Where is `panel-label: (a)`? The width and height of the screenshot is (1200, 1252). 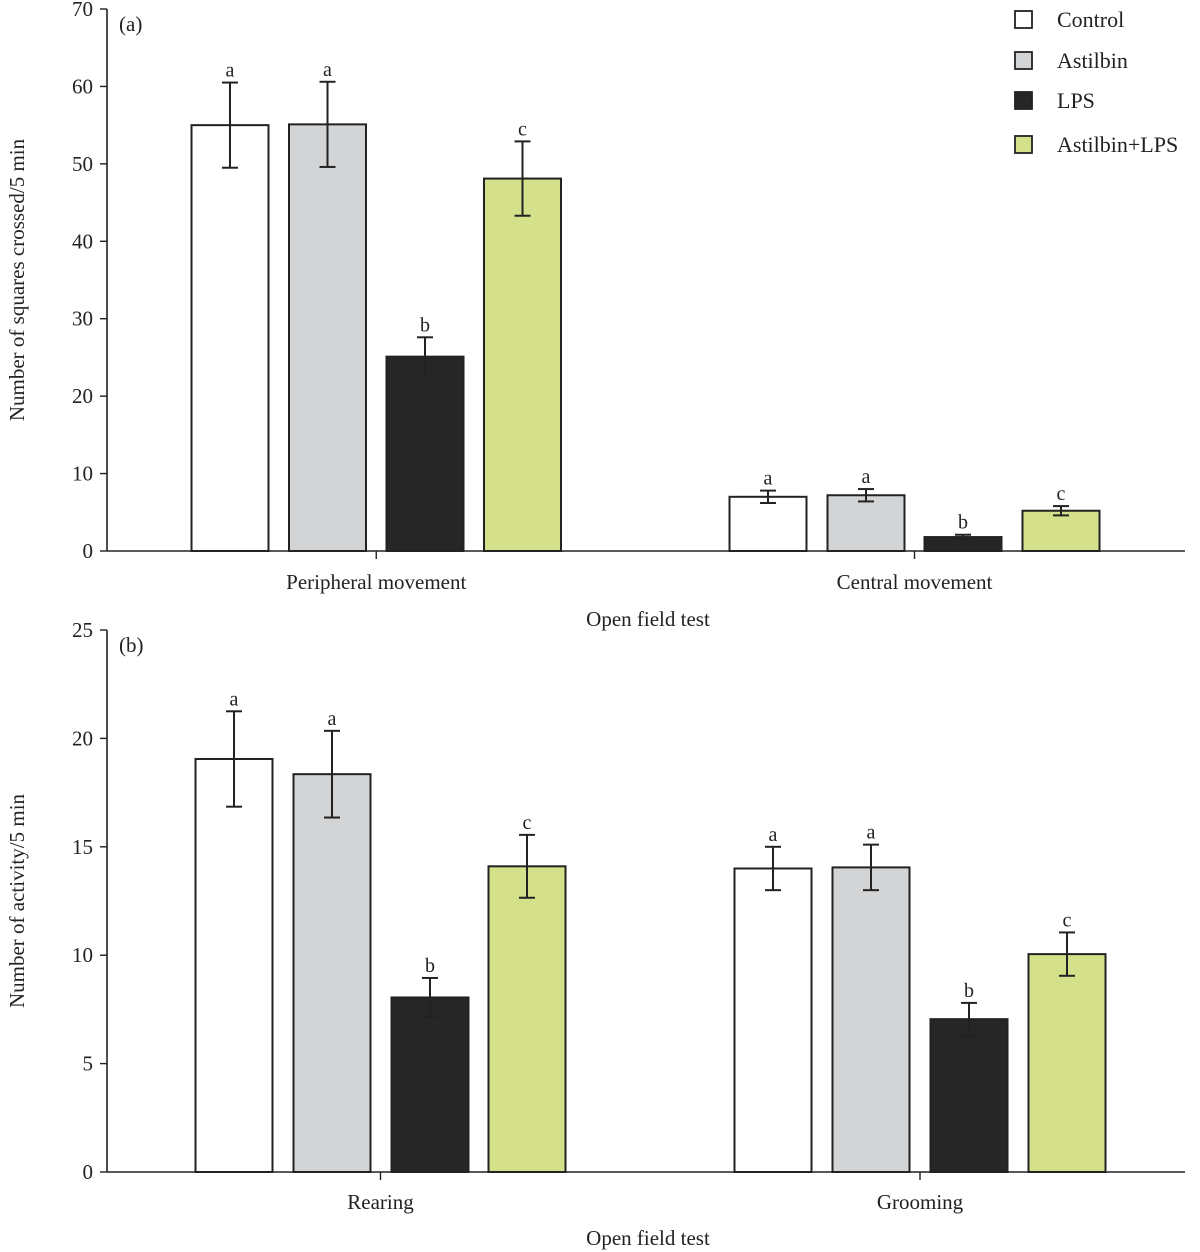 panel-label: (a) is located at coordinates (130, 24).